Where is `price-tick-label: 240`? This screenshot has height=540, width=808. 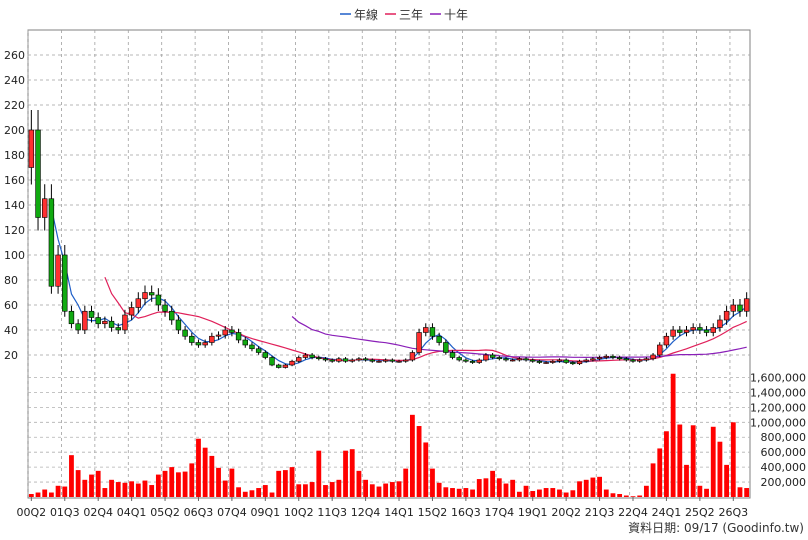 price-tick-label: 240 is located at coordinates (14, 80).